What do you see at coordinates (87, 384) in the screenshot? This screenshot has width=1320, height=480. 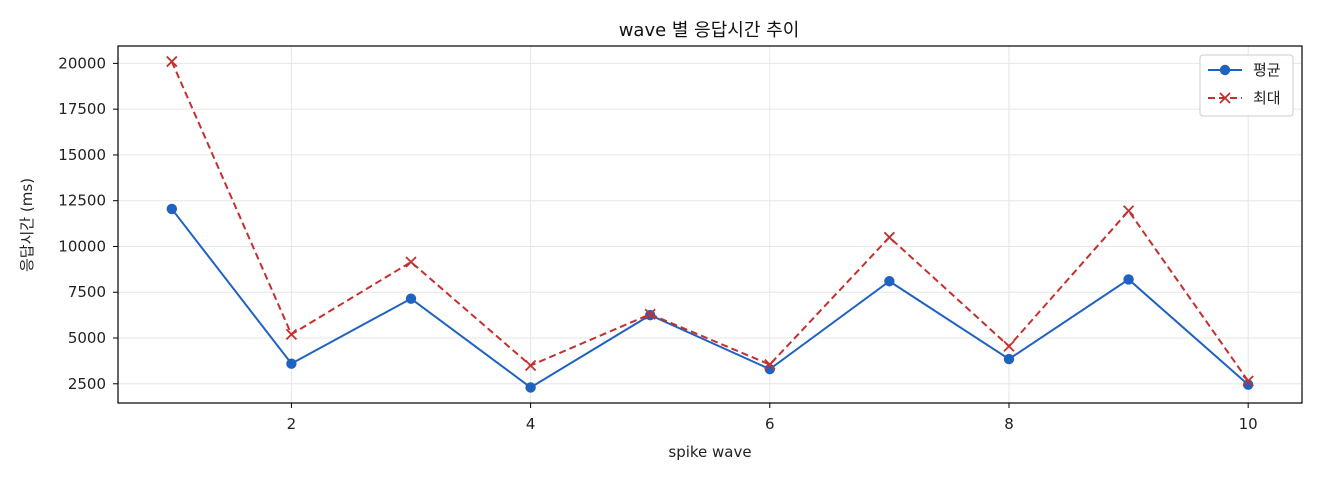 I see `y-tick-label: 2500` at bounding box center [87, 384].